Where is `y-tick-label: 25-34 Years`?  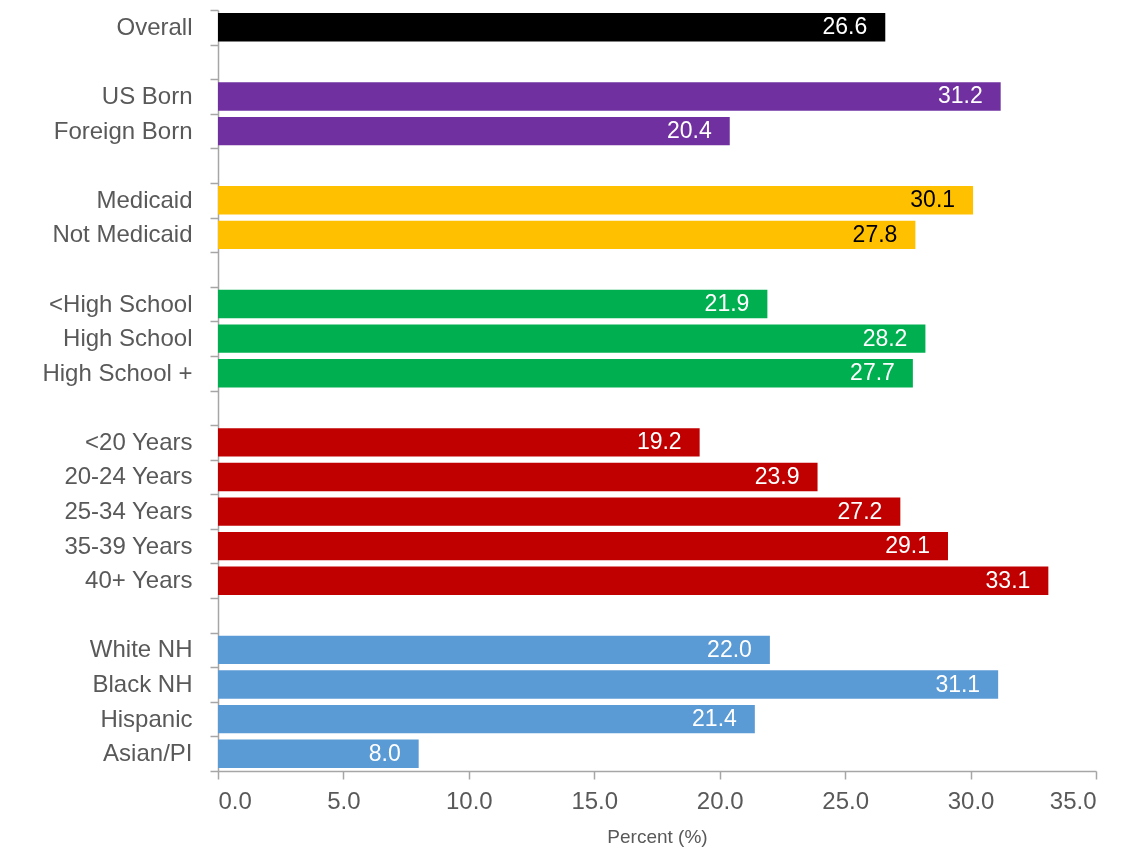
y-tick-label: 25-34 Years is located at coordinates (128, 511).